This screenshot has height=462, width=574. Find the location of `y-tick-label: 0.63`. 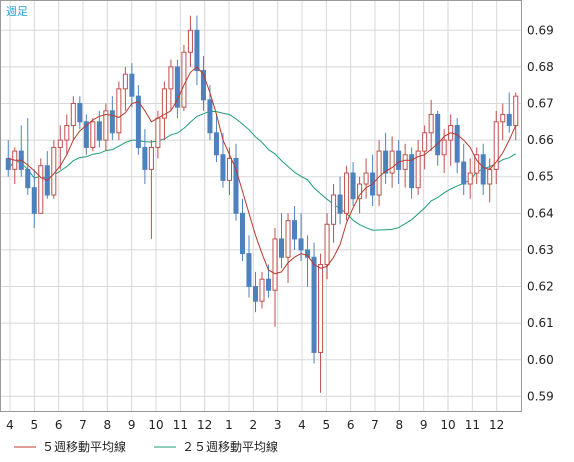

y-tick-label: 0.63 is located at coordinates (540, 250).